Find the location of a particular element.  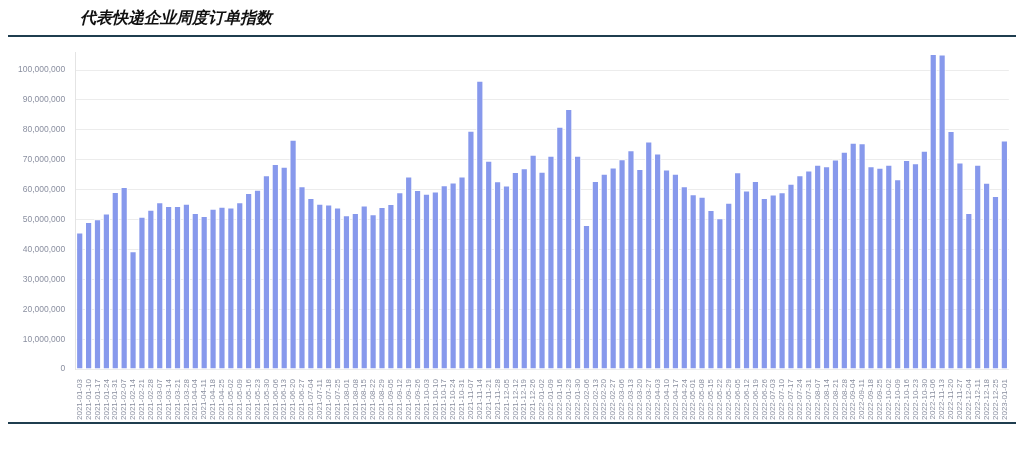

x-tick-label: 2022-05-01 is located at coordinates (693, 399).